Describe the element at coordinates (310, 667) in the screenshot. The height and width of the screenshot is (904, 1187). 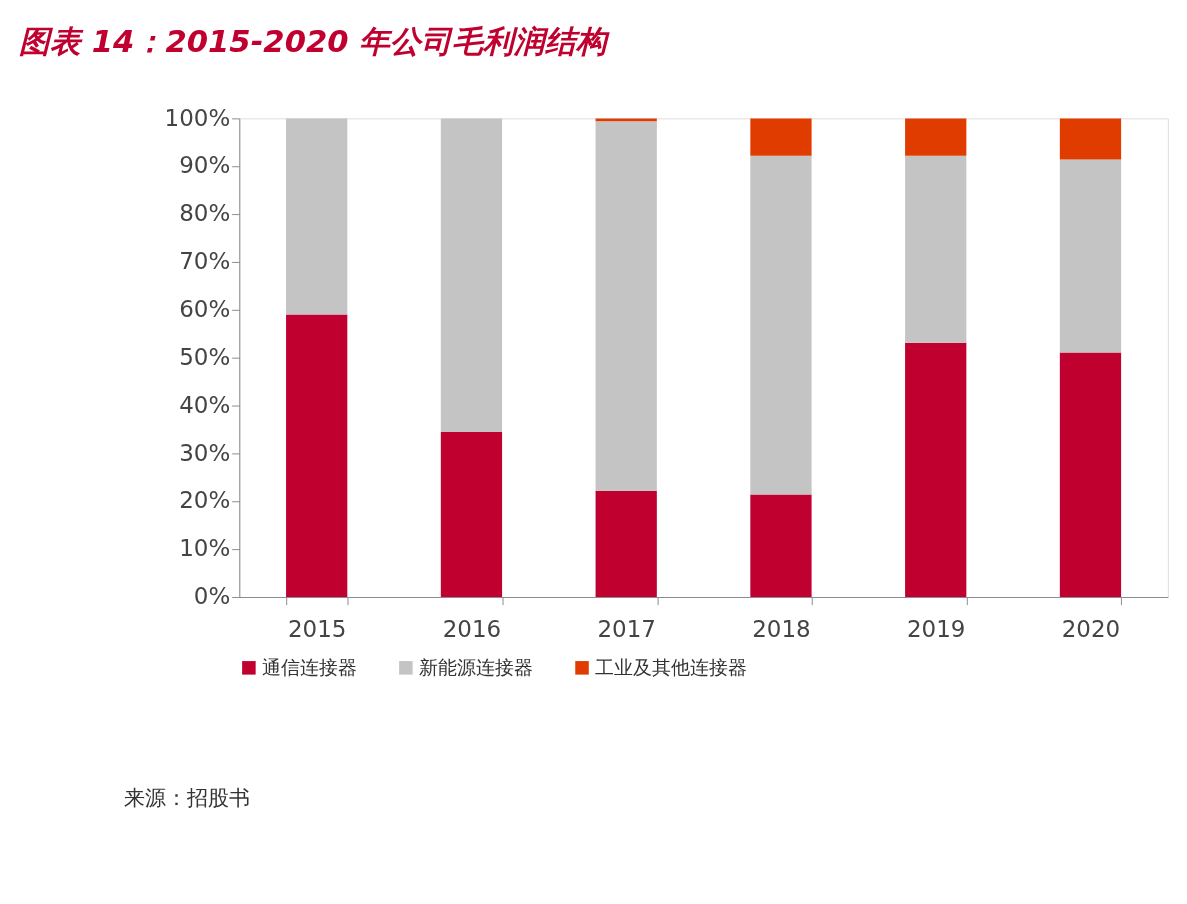
I see `legend-label: 通信连接器` at that location.